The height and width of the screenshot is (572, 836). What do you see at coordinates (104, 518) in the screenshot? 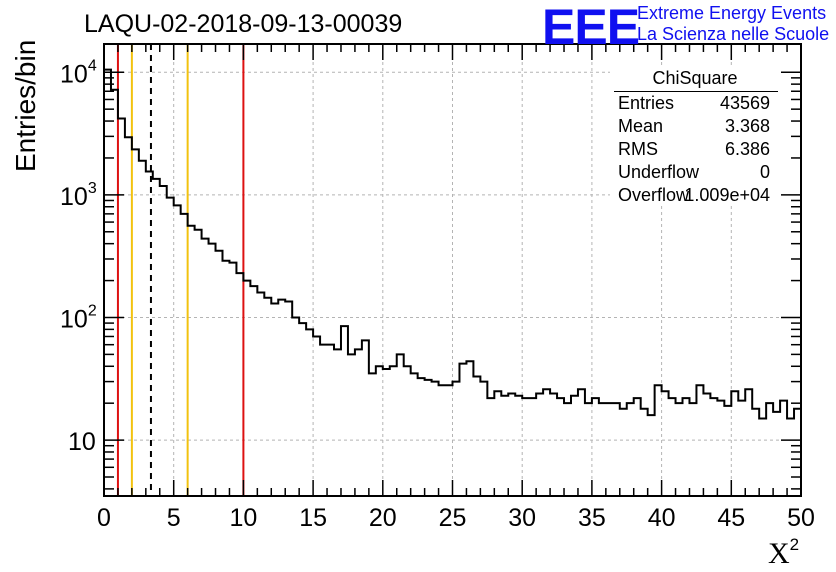
I see `x-tick-label: 0` at bounding box center [104, 518].